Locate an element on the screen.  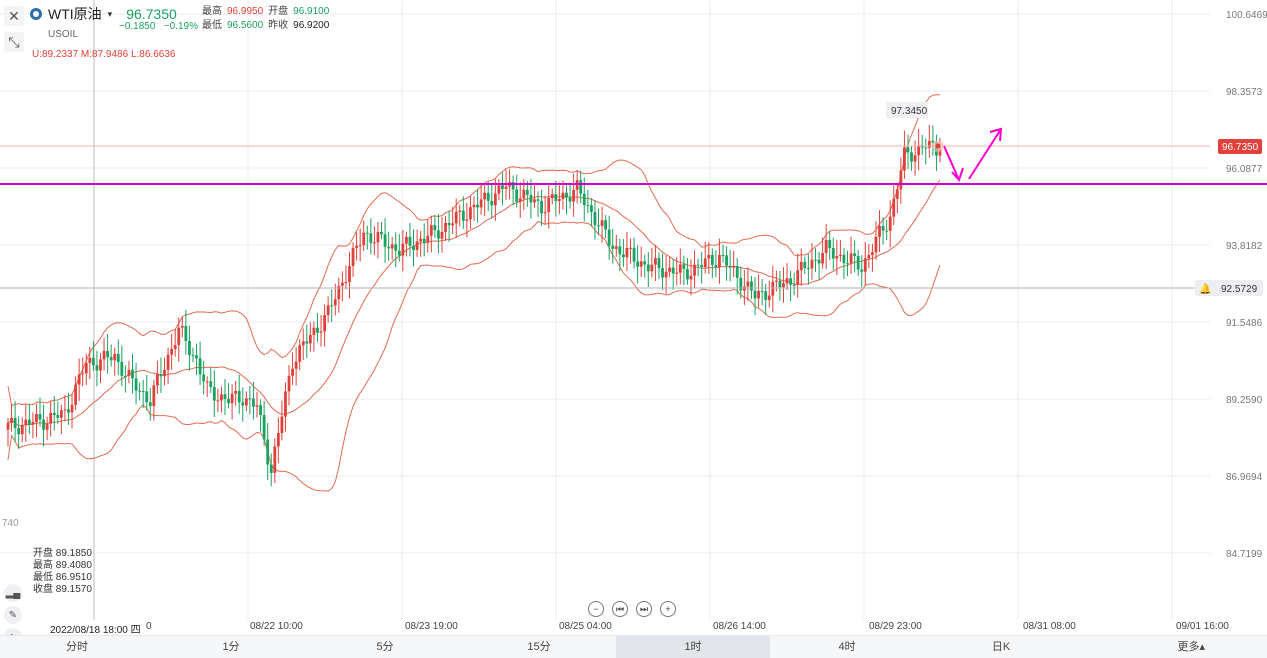
tab-period: 分时 is located at coordinates (77, 647).